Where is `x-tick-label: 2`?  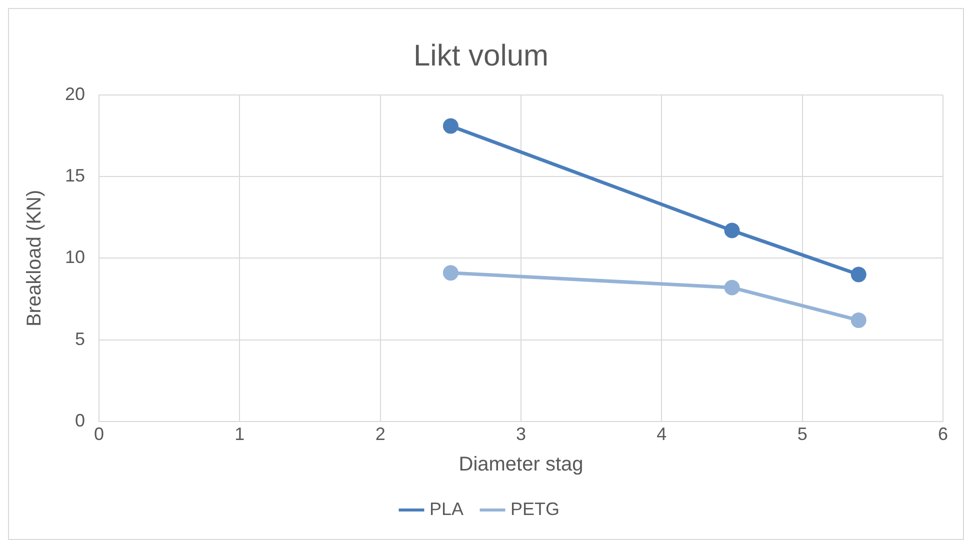
x-tick-label: 2 is located at coordinates (380, 434).